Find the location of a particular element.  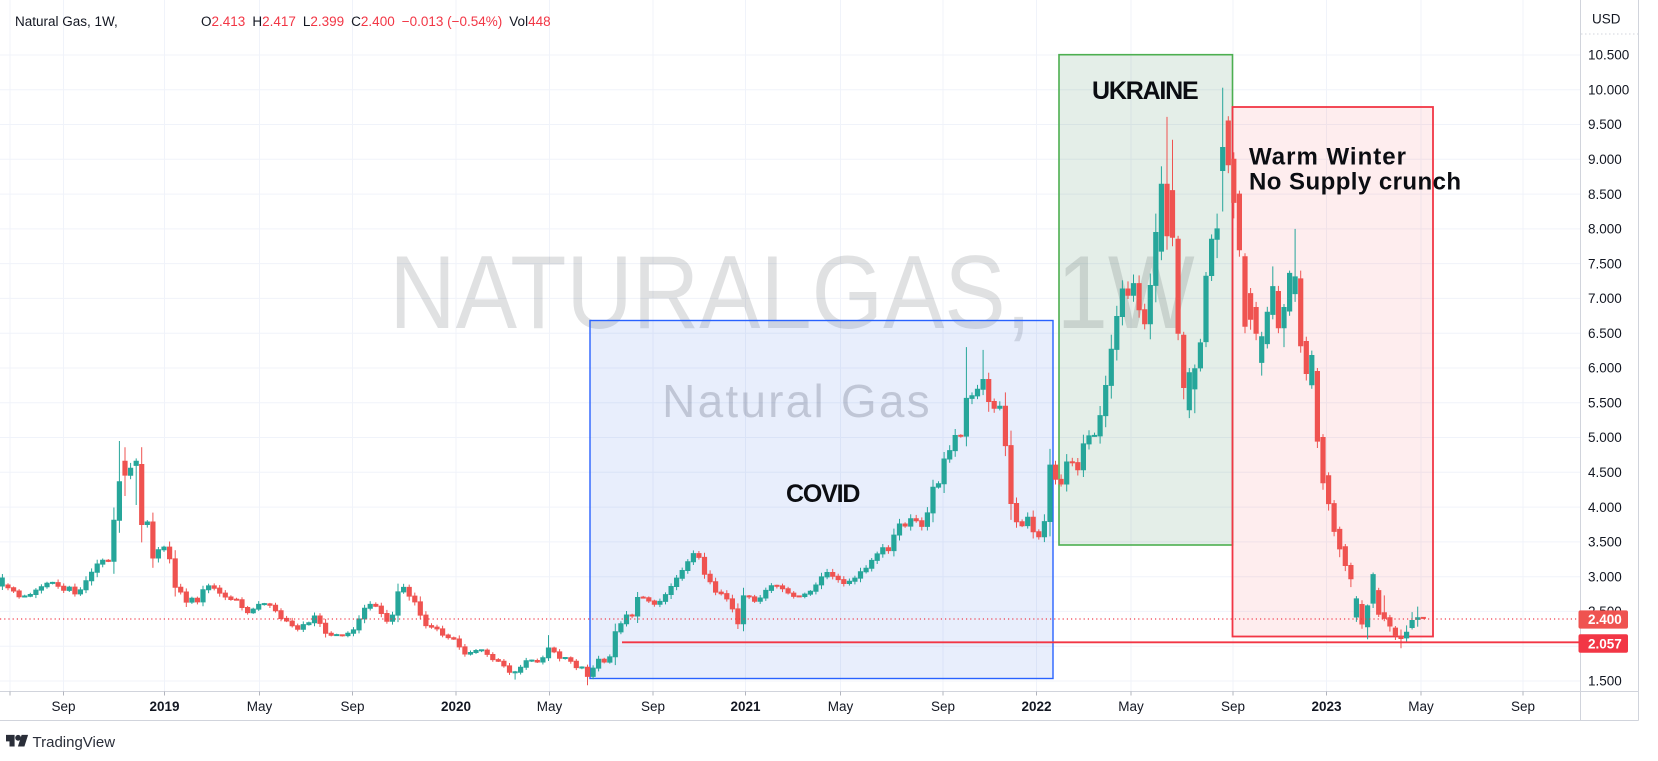

svg-text: 7.500 is located at coordinates (1605, 263).